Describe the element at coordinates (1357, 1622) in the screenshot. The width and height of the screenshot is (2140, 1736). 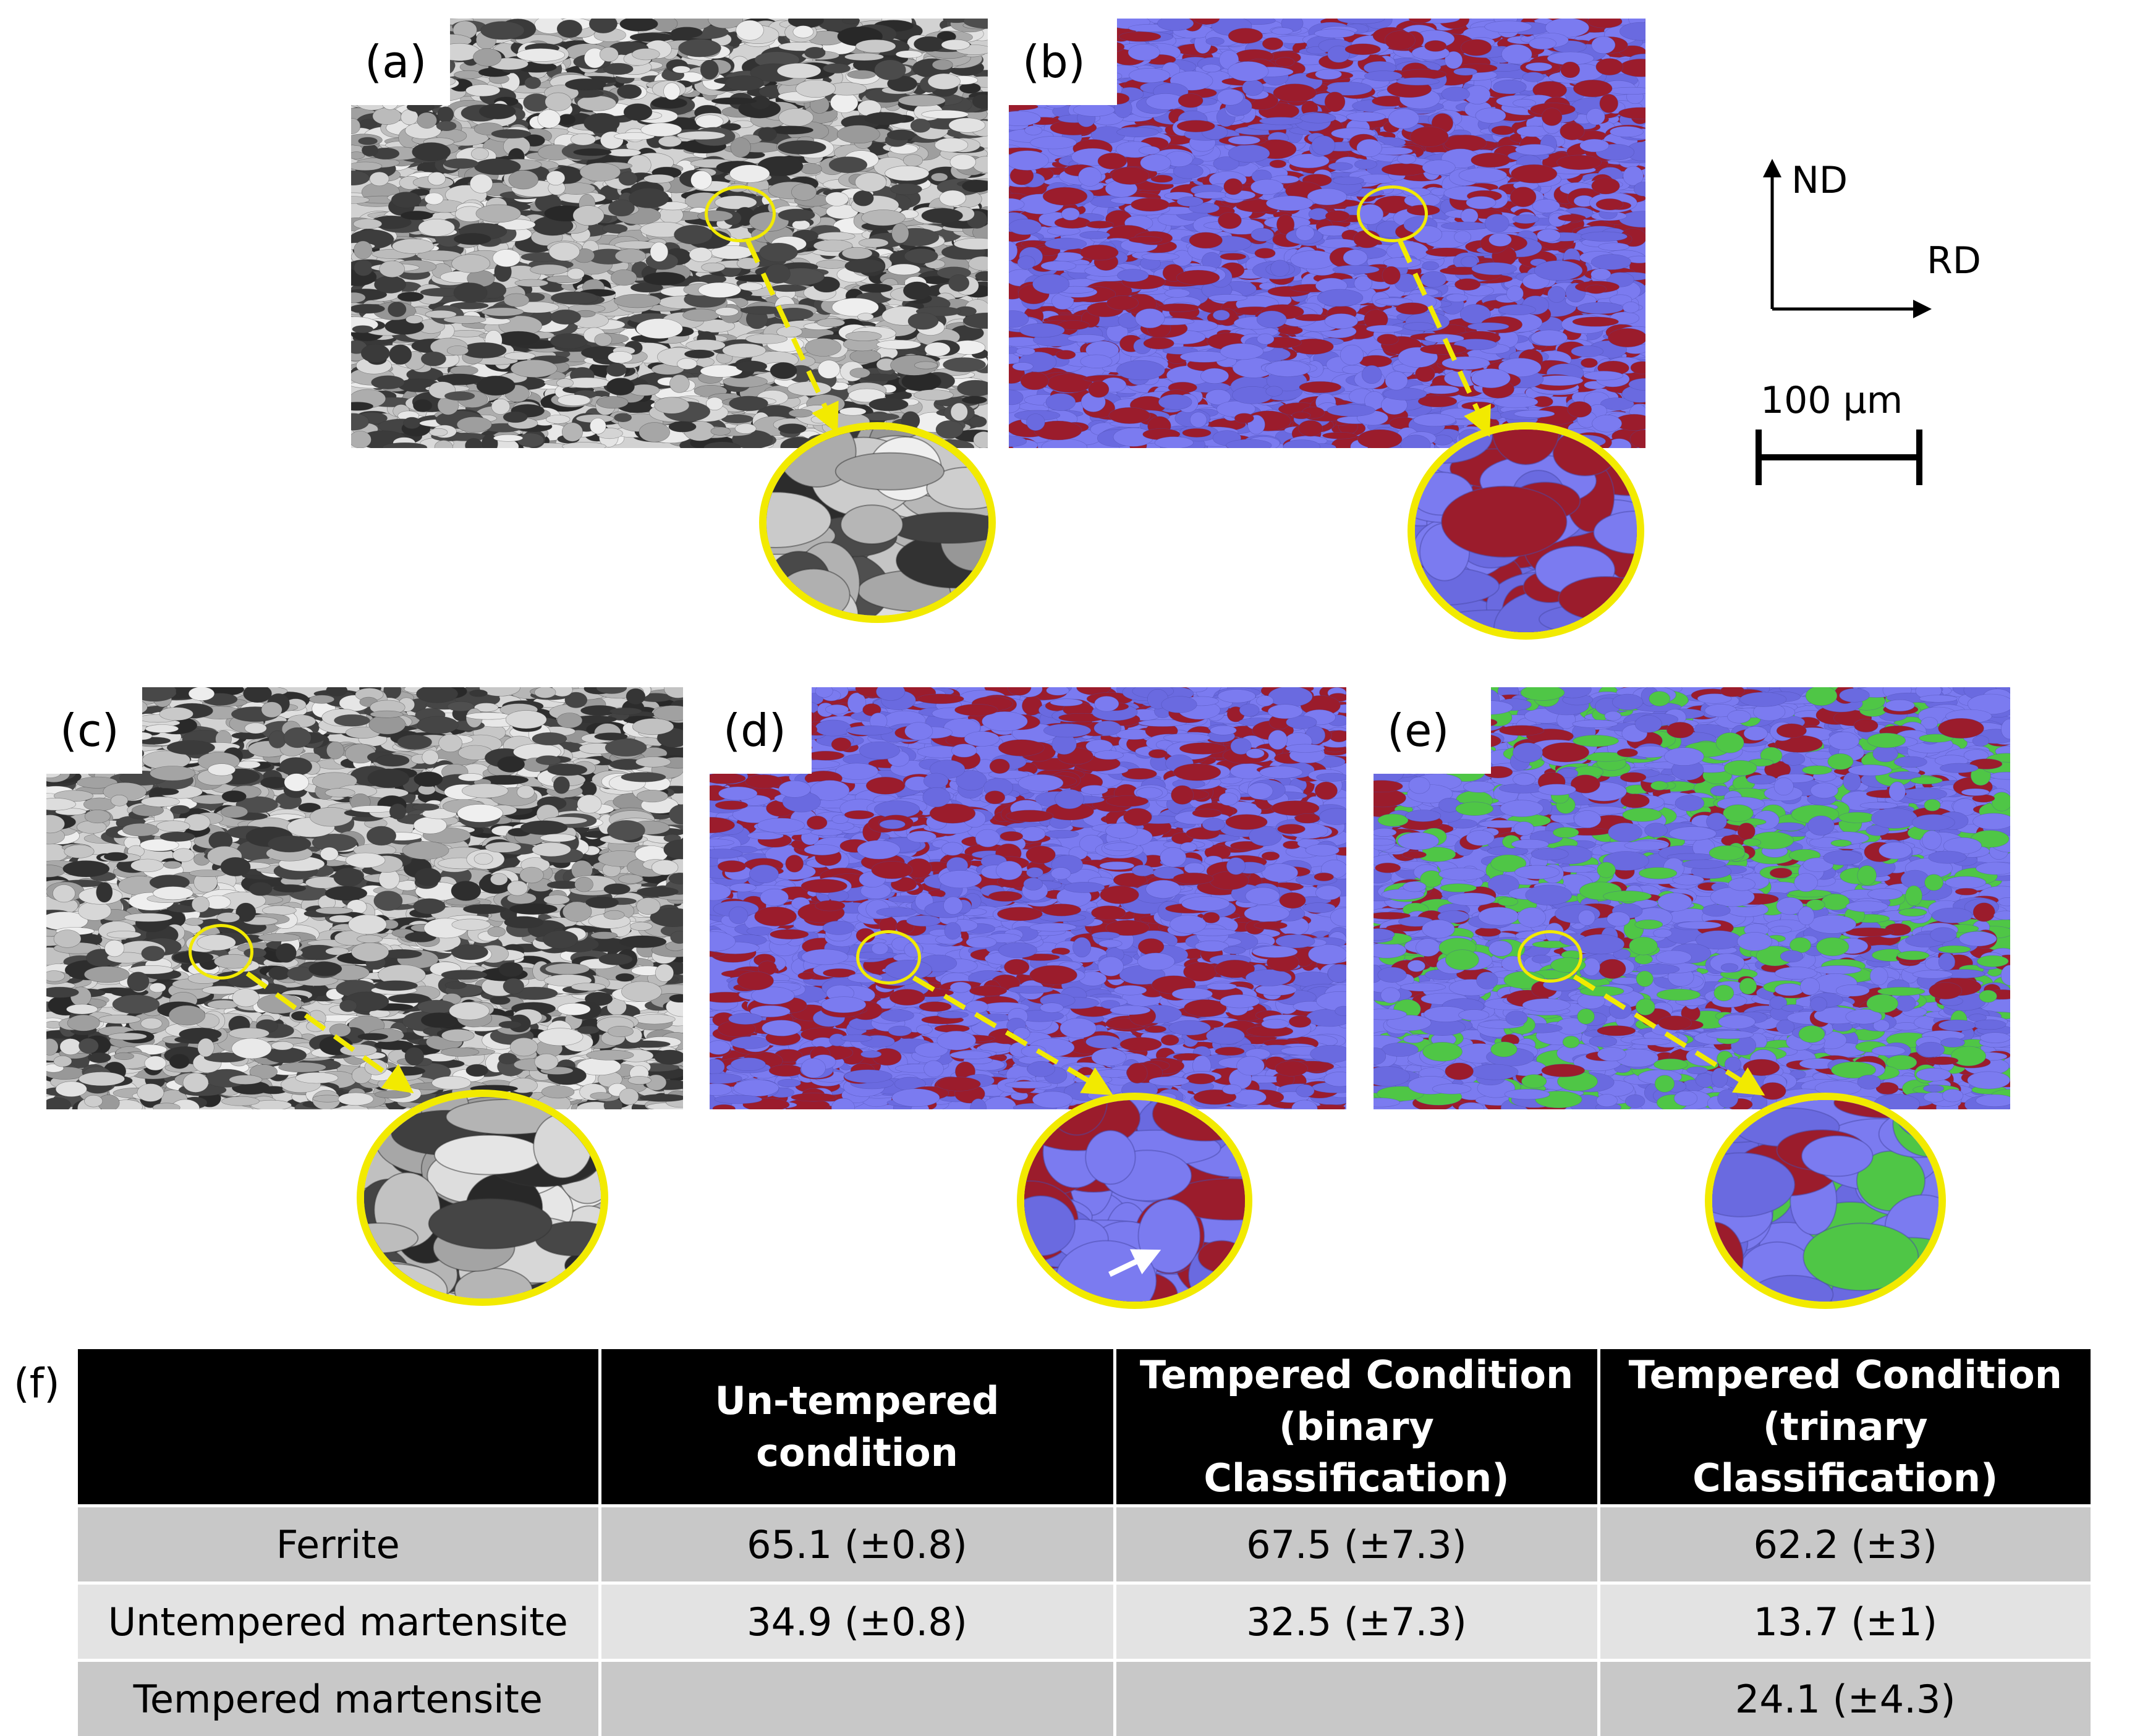
I see `cell: 32.5 (±7.3)` at that location.